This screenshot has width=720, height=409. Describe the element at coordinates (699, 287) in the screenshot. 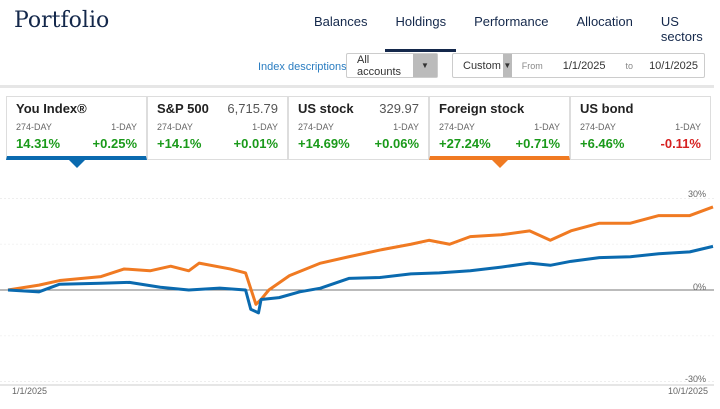

I see `y-tick-zero: 0%` at that location.